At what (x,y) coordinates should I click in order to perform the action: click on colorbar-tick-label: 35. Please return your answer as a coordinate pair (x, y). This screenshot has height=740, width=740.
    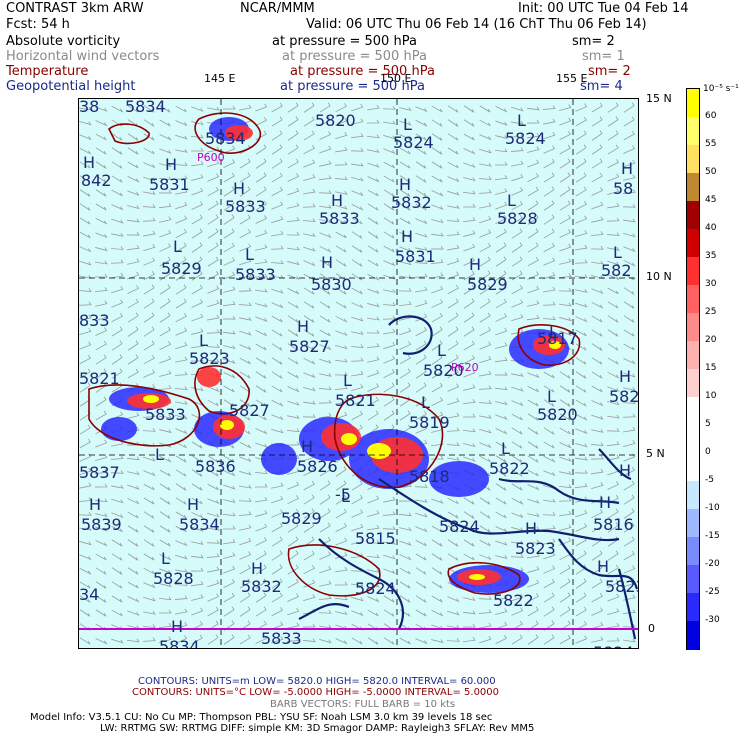
    Looking at the image, I should click on (711, 256).